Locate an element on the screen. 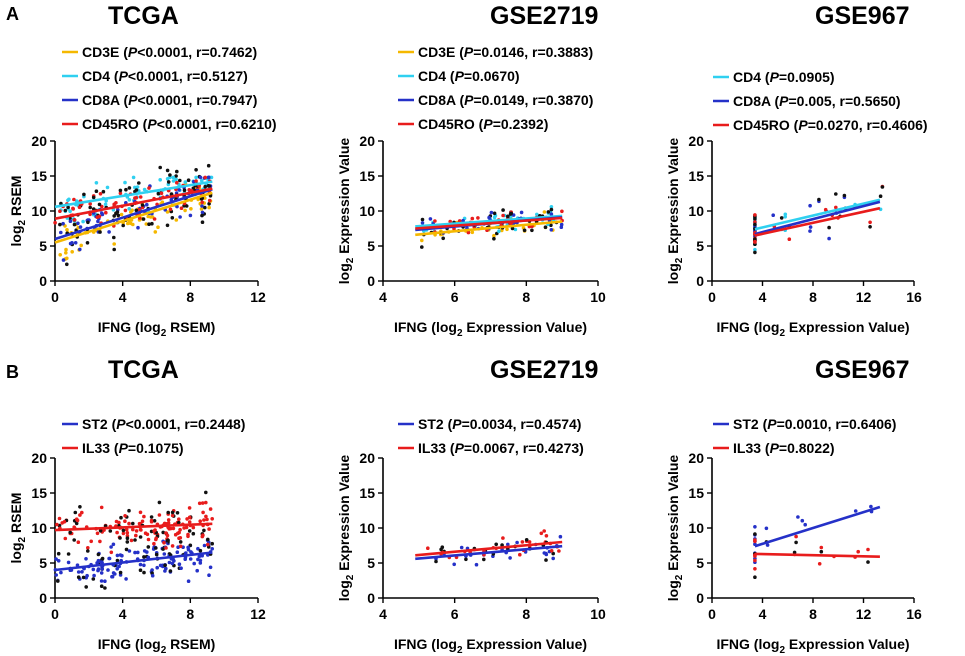 The image size is (965, 656). y-tick-label: 10 is located at coordinates (39, 211).